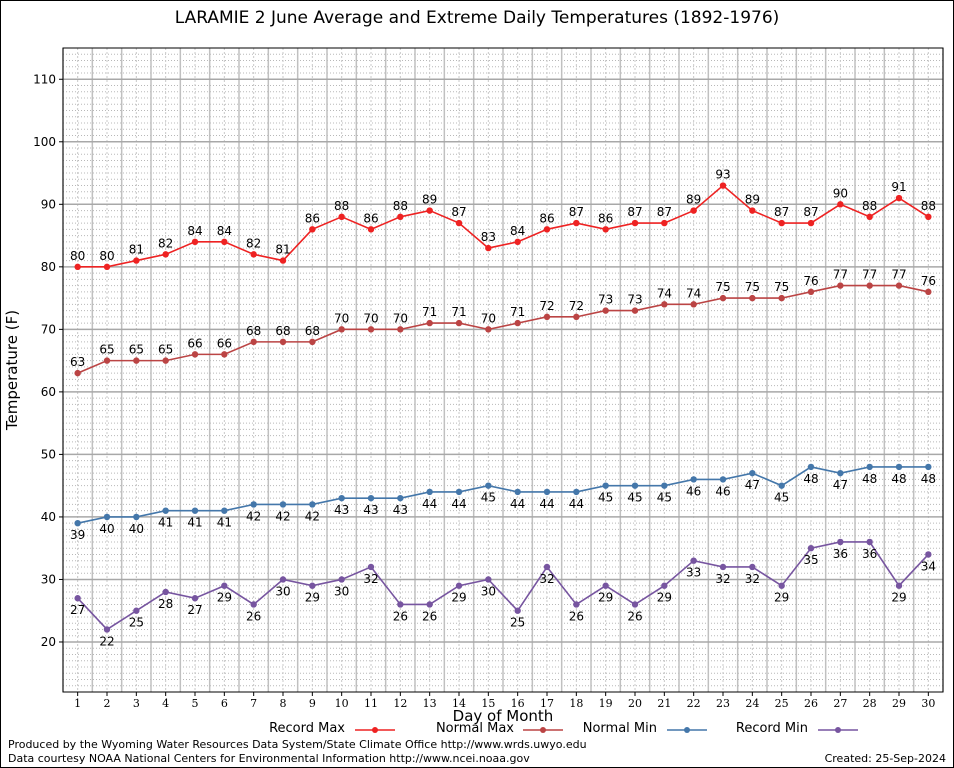 Image resolution: width=954 pixels, height=768 pixels. What do you see at coordinates (899, 703) in the screenshot?
I see `x-tick-label: 29` at bounding box center [899, 703].